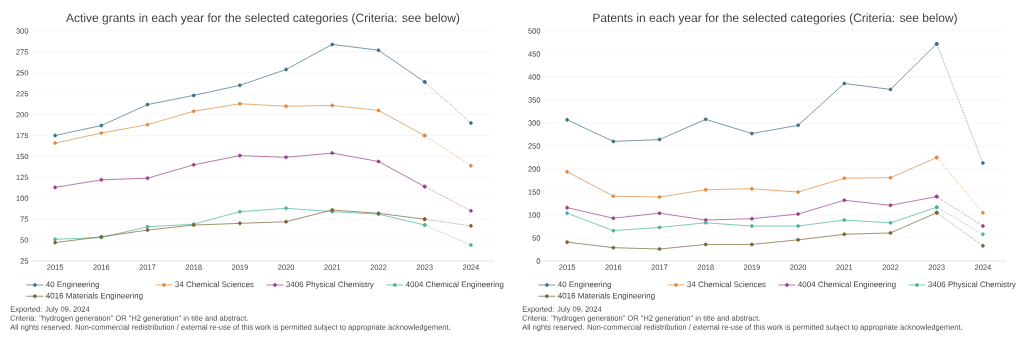  What do you see at coordinates (263, 19) in the screenshot?
I see `chart-title: Active grants in each year for the selected categories (Criteria: see below)` at bounding box center [263, 19].